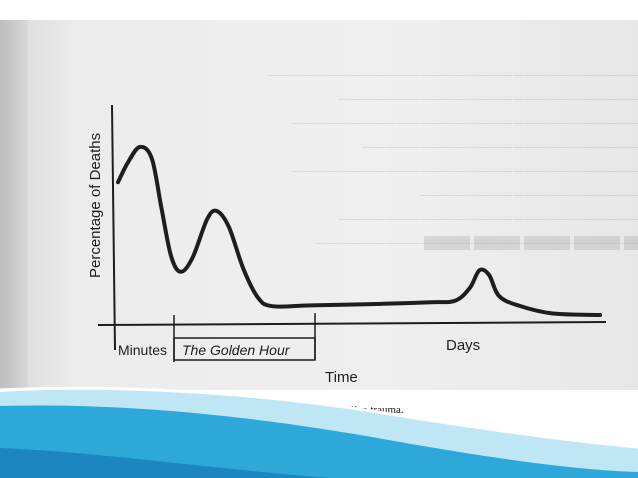 The image size is (638, 478). Describe the element at coordinates (95, 205) in the screenshot. I see `y-axis-title: Percentage of Deaths` at that location.